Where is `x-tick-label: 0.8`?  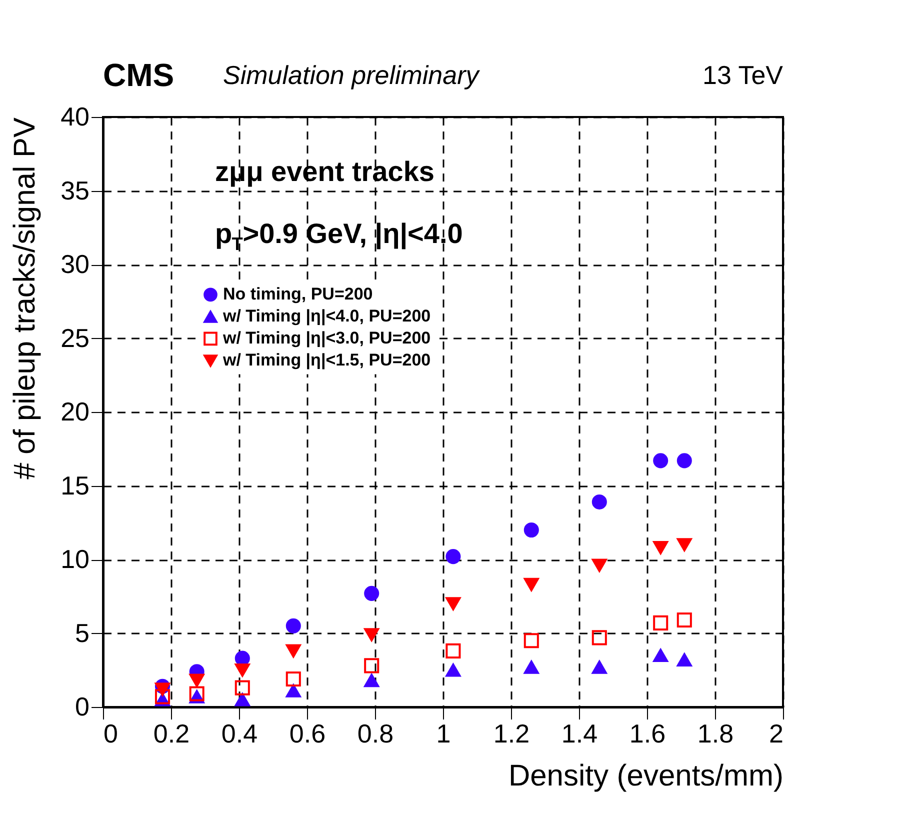
x-tick-label: 0.8 is located at coordinates (375, 733).